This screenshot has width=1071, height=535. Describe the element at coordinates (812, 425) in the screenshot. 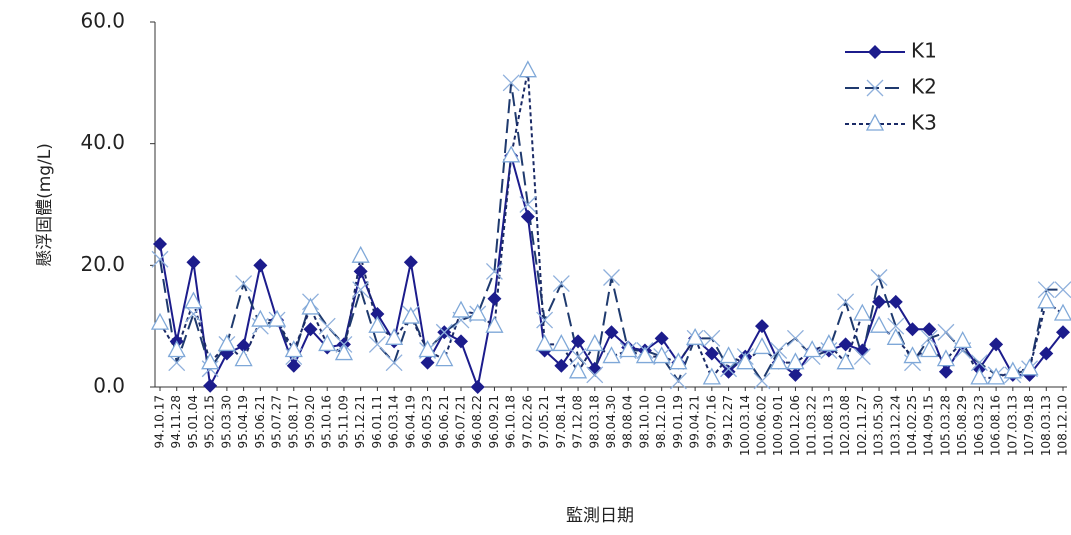

I see `x-tick-label: 101.03.22` at that location.